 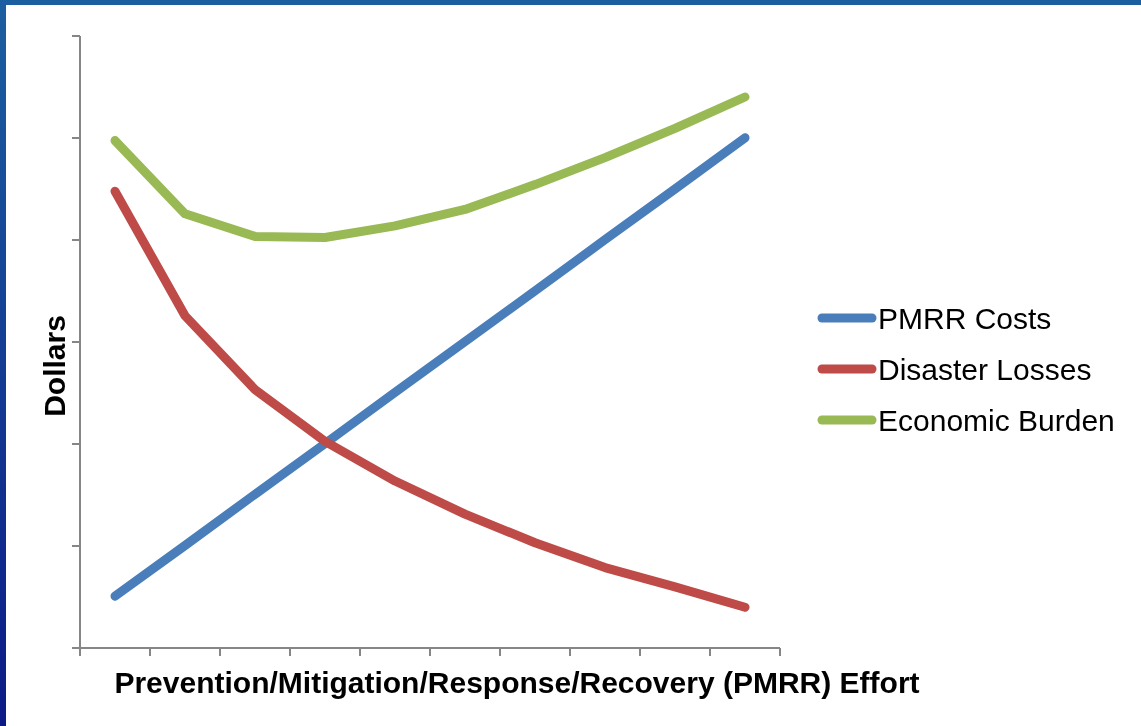 I want to click on legend-label: PMRR Costs, so click(x=965, y=318).